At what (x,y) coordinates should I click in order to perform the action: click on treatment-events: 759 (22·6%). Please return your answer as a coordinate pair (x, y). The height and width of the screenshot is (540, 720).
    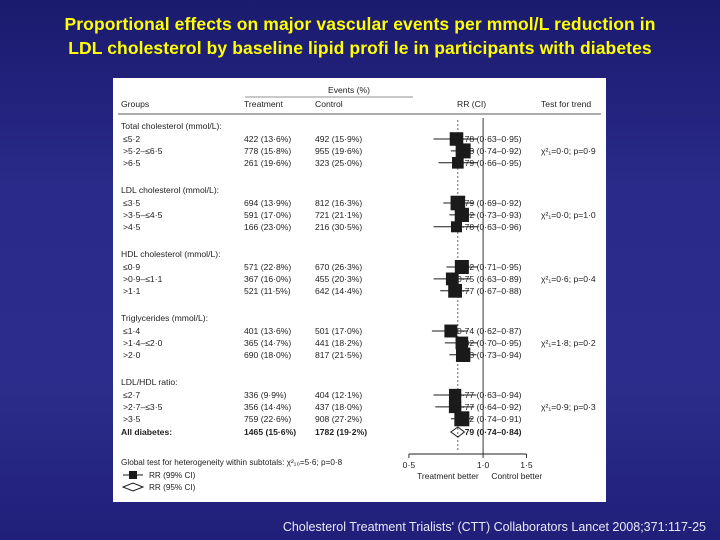
    Looking at the image, I should click on (267, 419).